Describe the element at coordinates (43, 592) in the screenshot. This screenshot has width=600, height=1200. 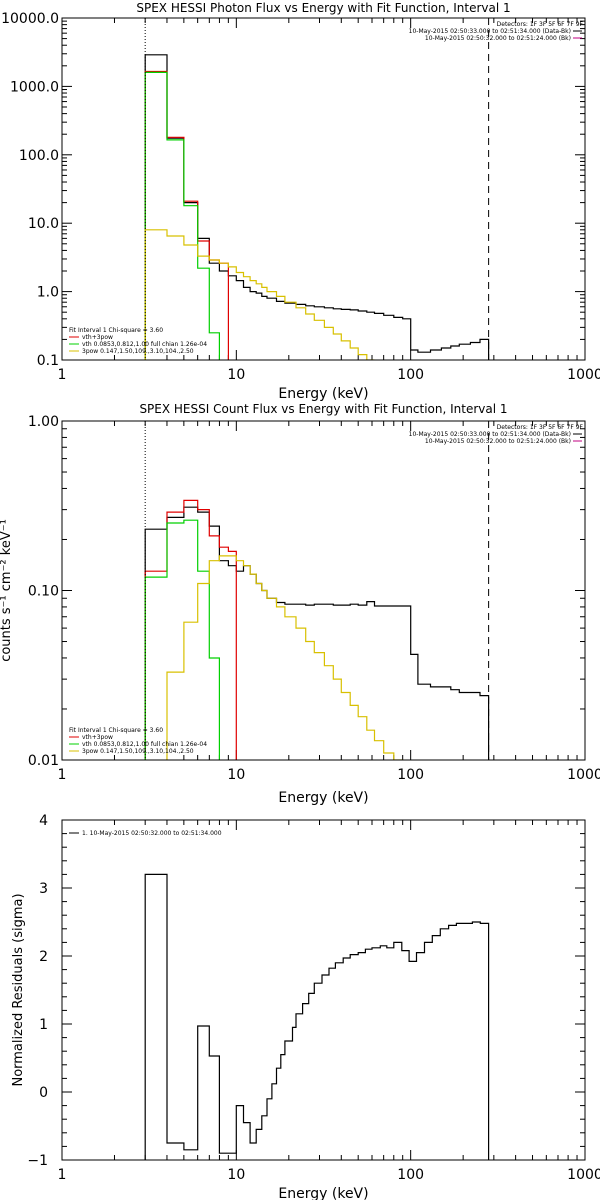
I see `y-tick-label: 0.10` at that location.